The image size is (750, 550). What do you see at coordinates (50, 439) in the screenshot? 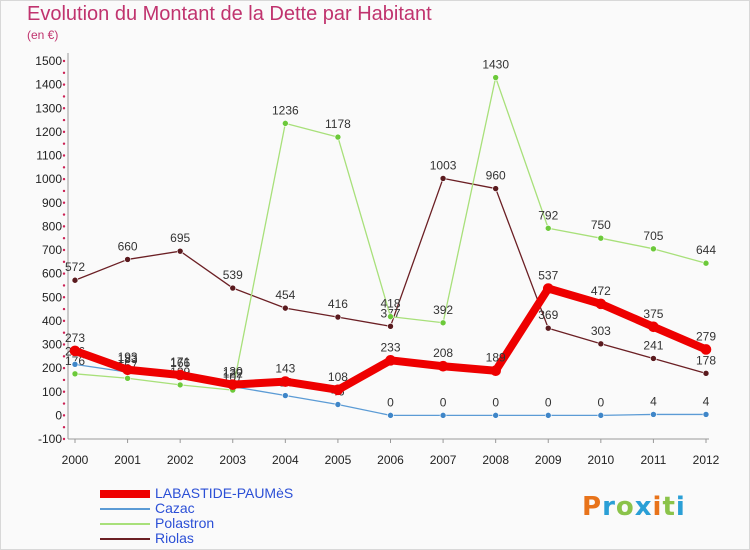
I see `y-tick-label: -100` at bounding box center [50, 439].